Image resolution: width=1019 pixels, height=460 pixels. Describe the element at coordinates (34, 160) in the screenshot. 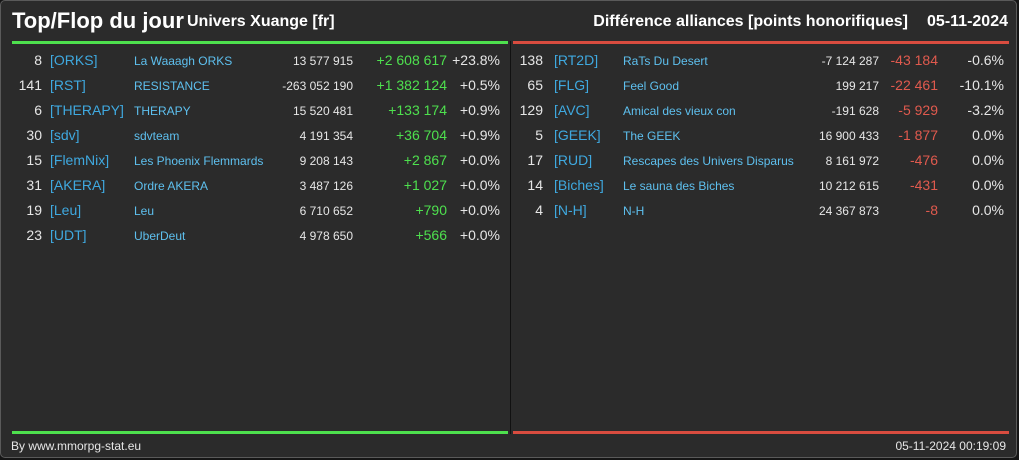

I see `alliance-rank: 15` at that location.